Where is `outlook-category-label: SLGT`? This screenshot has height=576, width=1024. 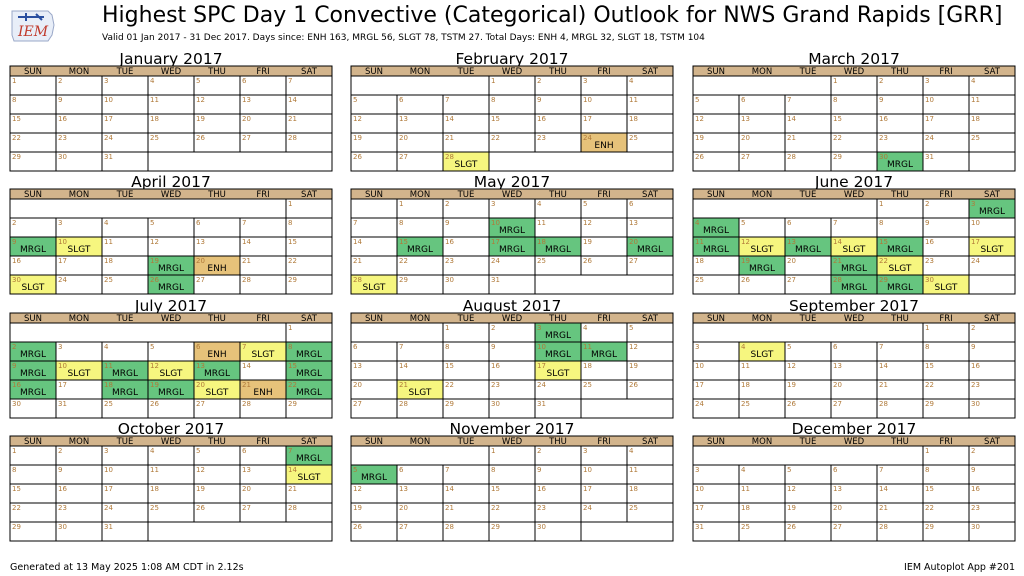
outlook-category-label: SLGT is located at coordinates (263, 355).